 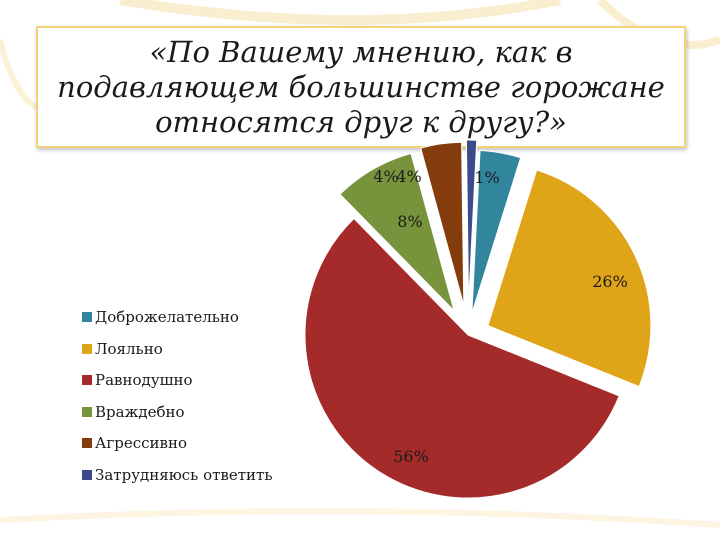 I want to click on decor-curve-top, so click(x=340, y=12).